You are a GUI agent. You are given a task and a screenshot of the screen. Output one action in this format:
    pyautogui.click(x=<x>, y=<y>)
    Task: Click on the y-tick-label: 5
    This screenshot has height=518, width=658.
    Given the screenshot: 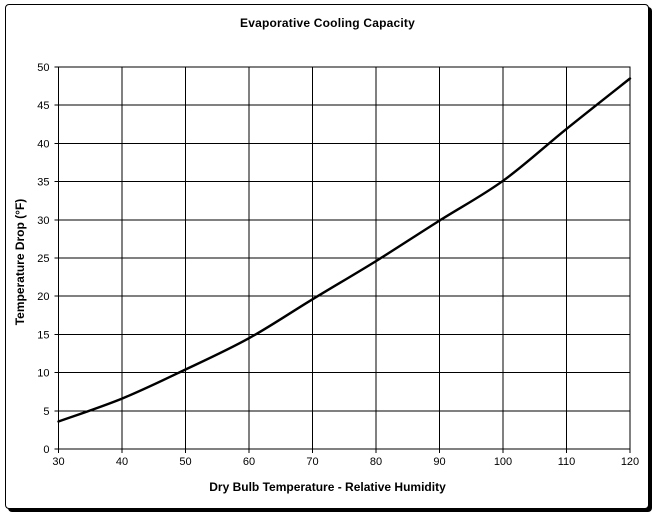 What is the action you would take?
    pyautogui.click(x=46, y=412)
    